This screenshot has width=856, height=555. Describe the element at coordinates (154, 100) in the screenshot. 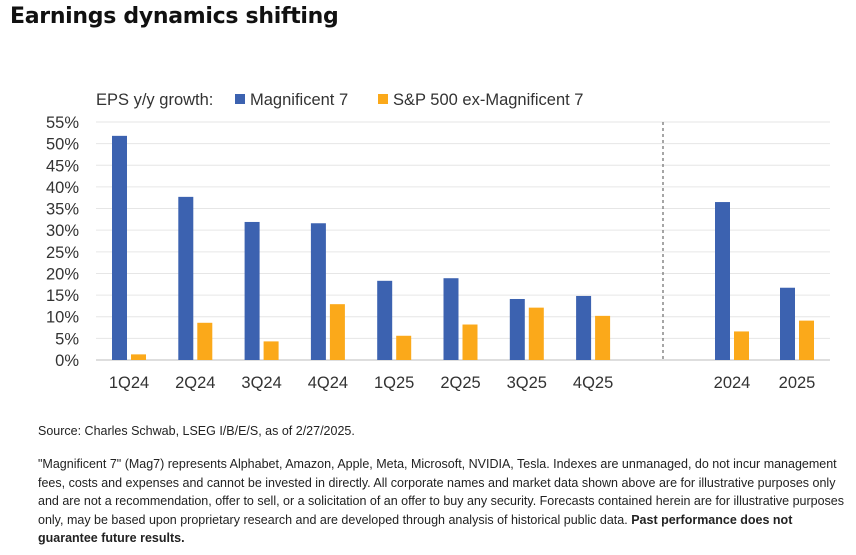

I see `legend-title: EPS y/y growth:` at that location.